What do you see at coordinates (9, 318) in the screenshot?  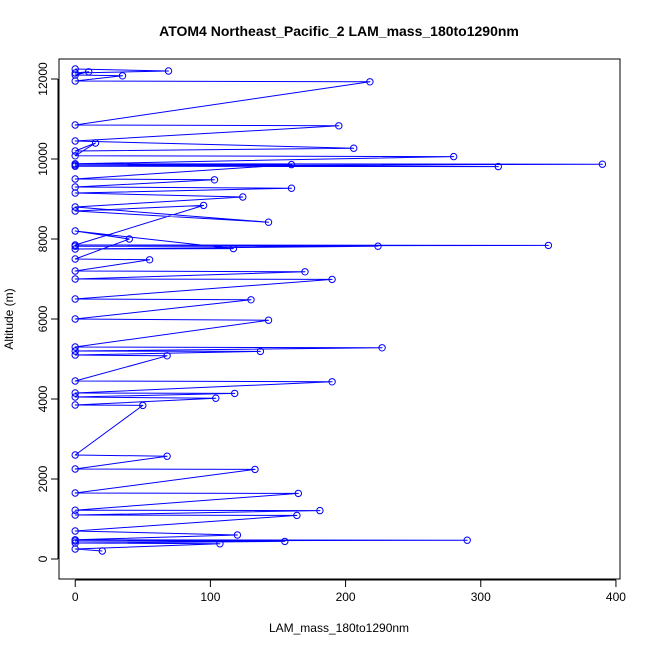 I see `y-axis-label: Altitude (m)` at bounding box center [9, 318].